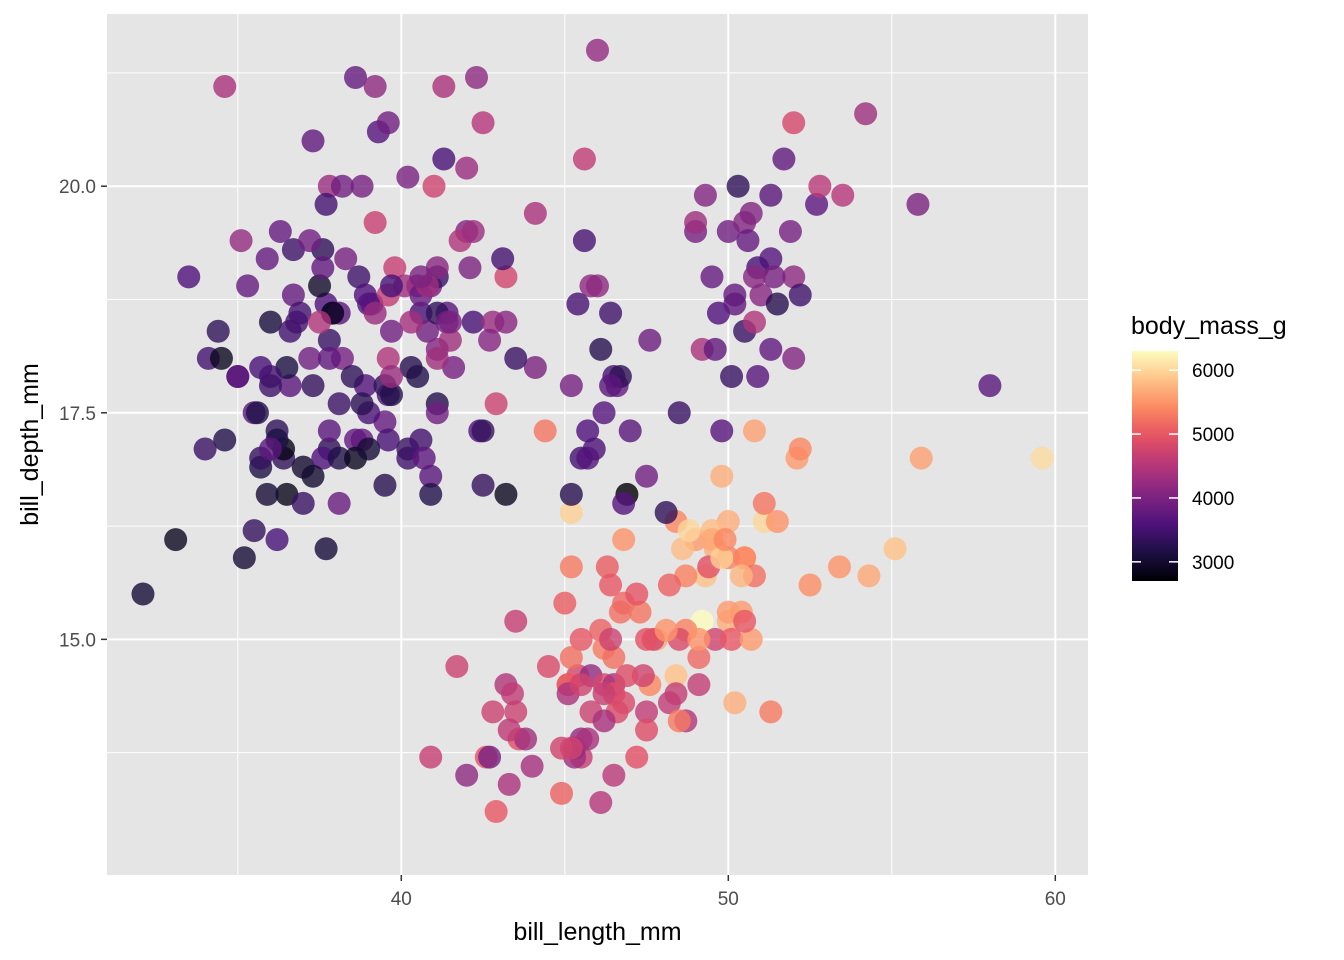 This screenshot has width=1344, height=960. What do you see at coordinates (77, 187) in the screenshot?
I see `y-tick-label: 20.0` at bounding box center [77, 187].